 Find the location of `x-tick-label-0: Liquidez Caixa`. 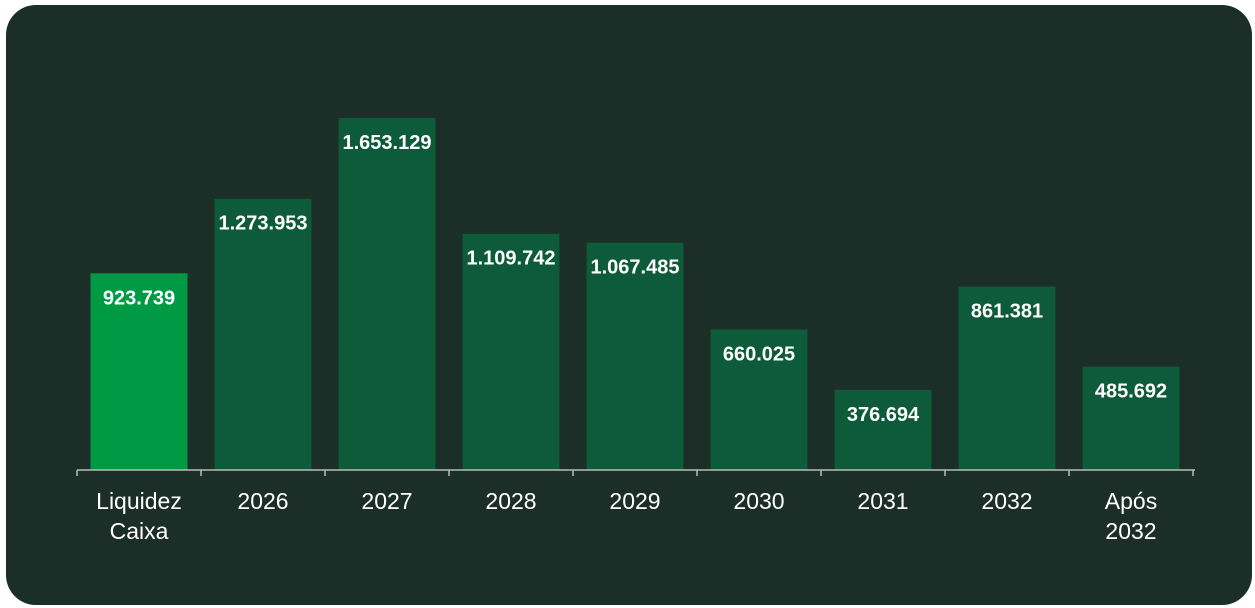

x-tick-label-0: Liquidez Caixa is located at coordinates (139, 516).